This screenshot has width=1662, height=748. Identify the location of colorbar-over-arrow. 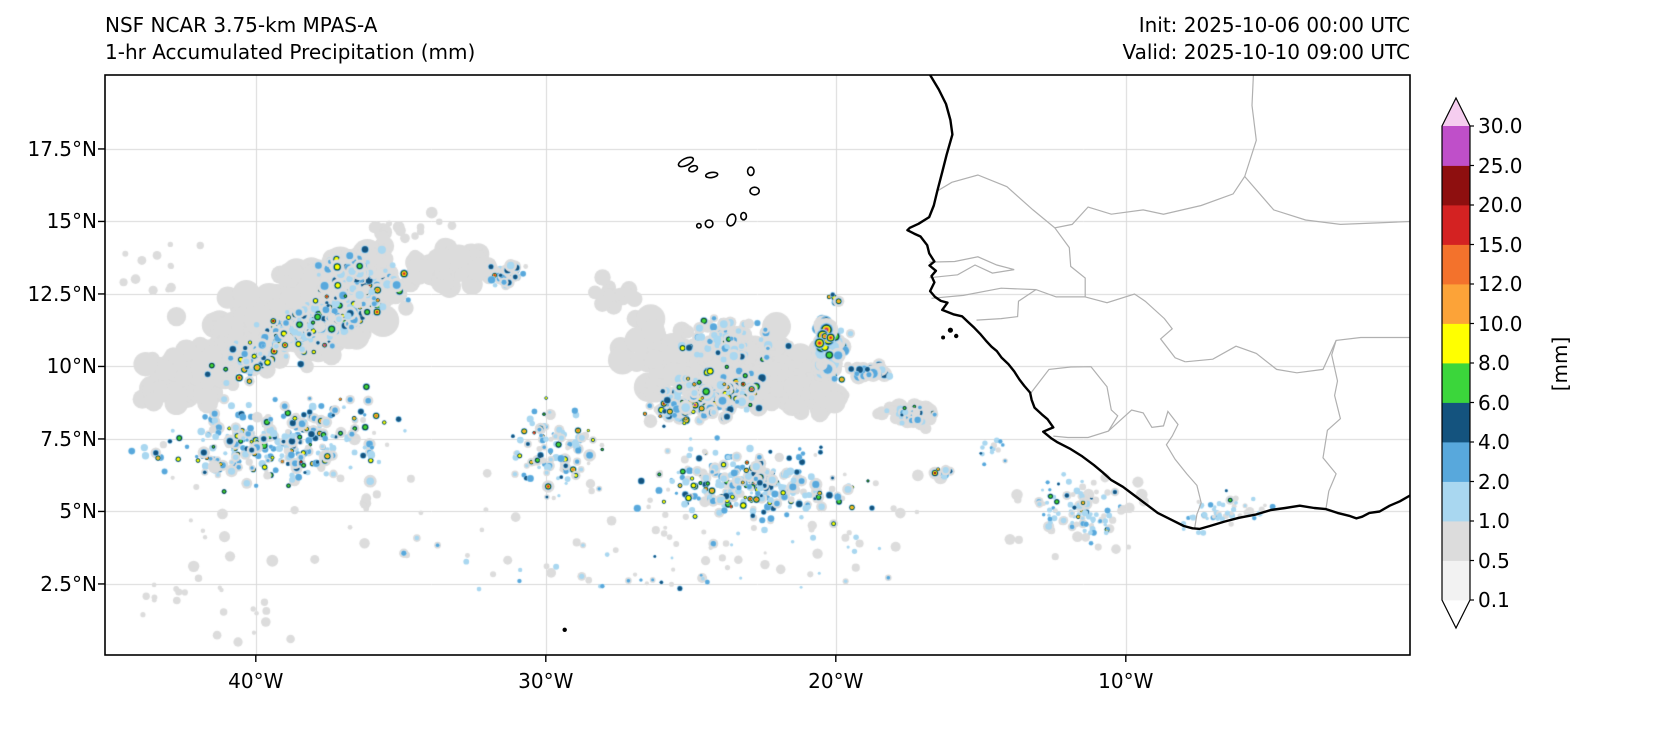
(1456, 112).